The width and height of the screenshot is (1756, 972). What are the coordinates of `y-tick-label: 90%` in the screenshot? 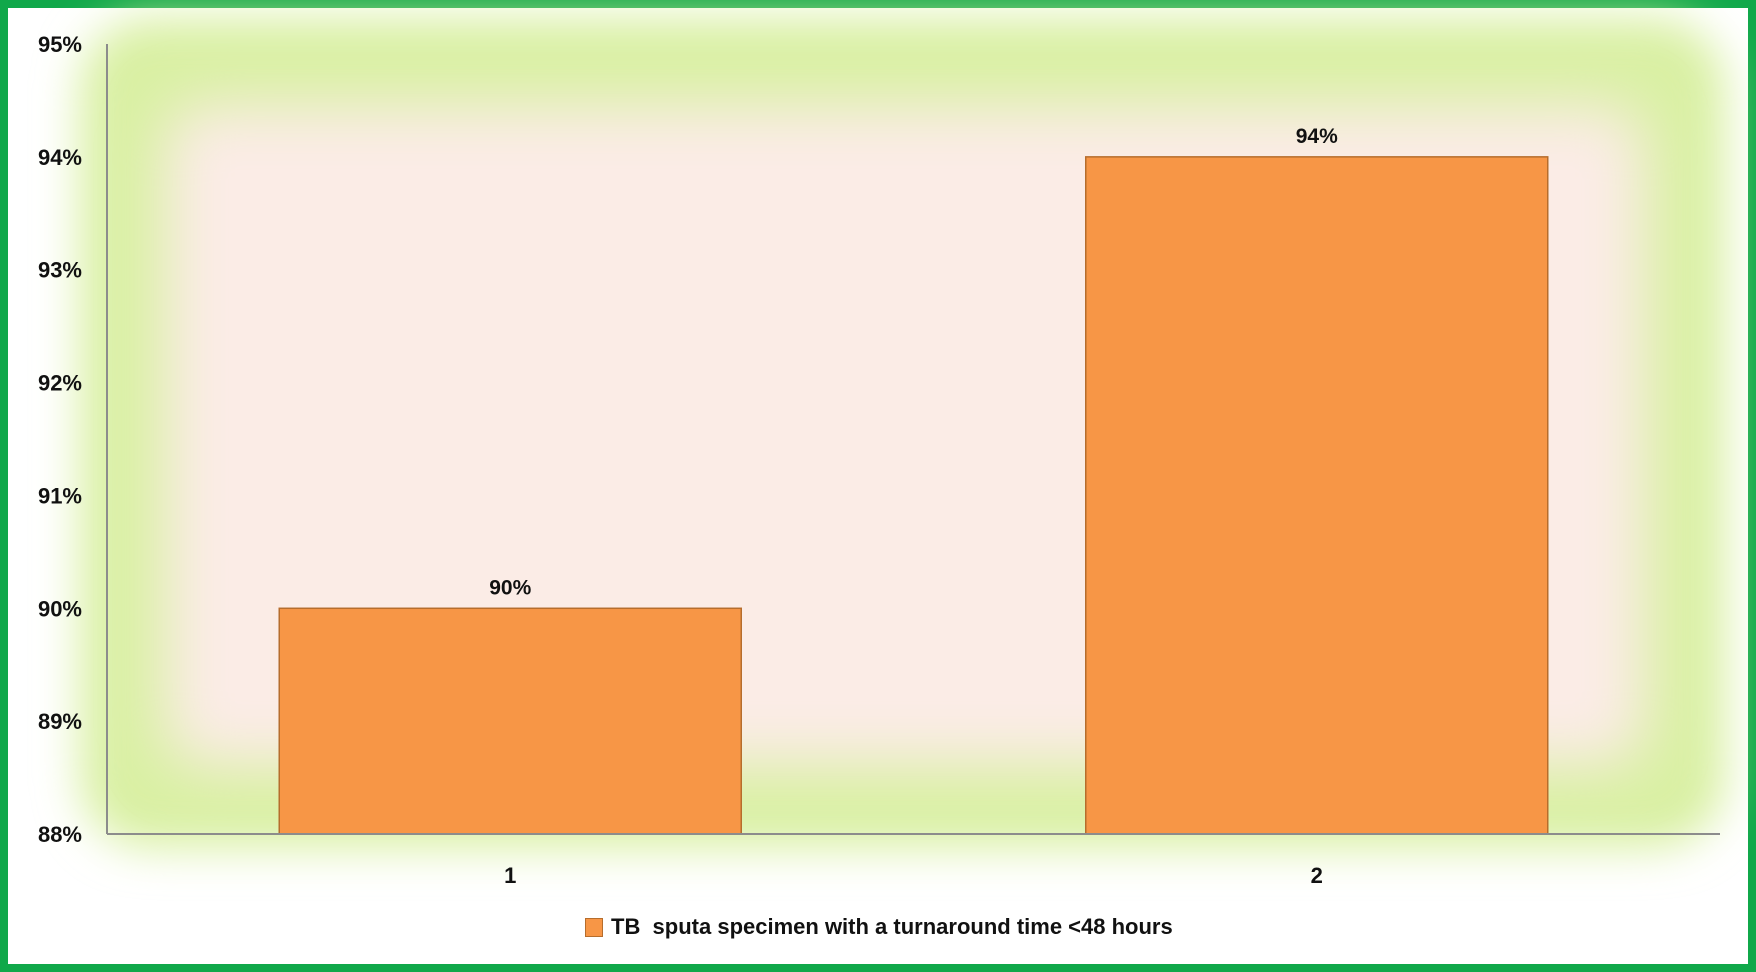 It's located at (60, 608).